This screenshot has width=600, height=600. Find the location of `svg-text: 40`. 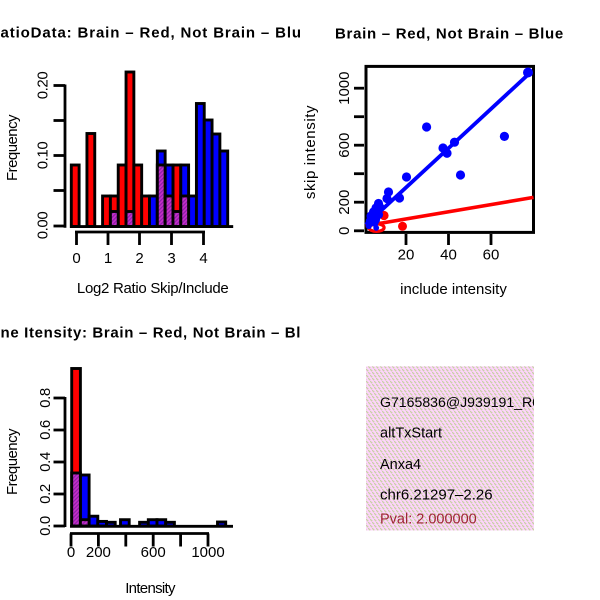

svg-text: 40 is located at coordinates (448, 255).